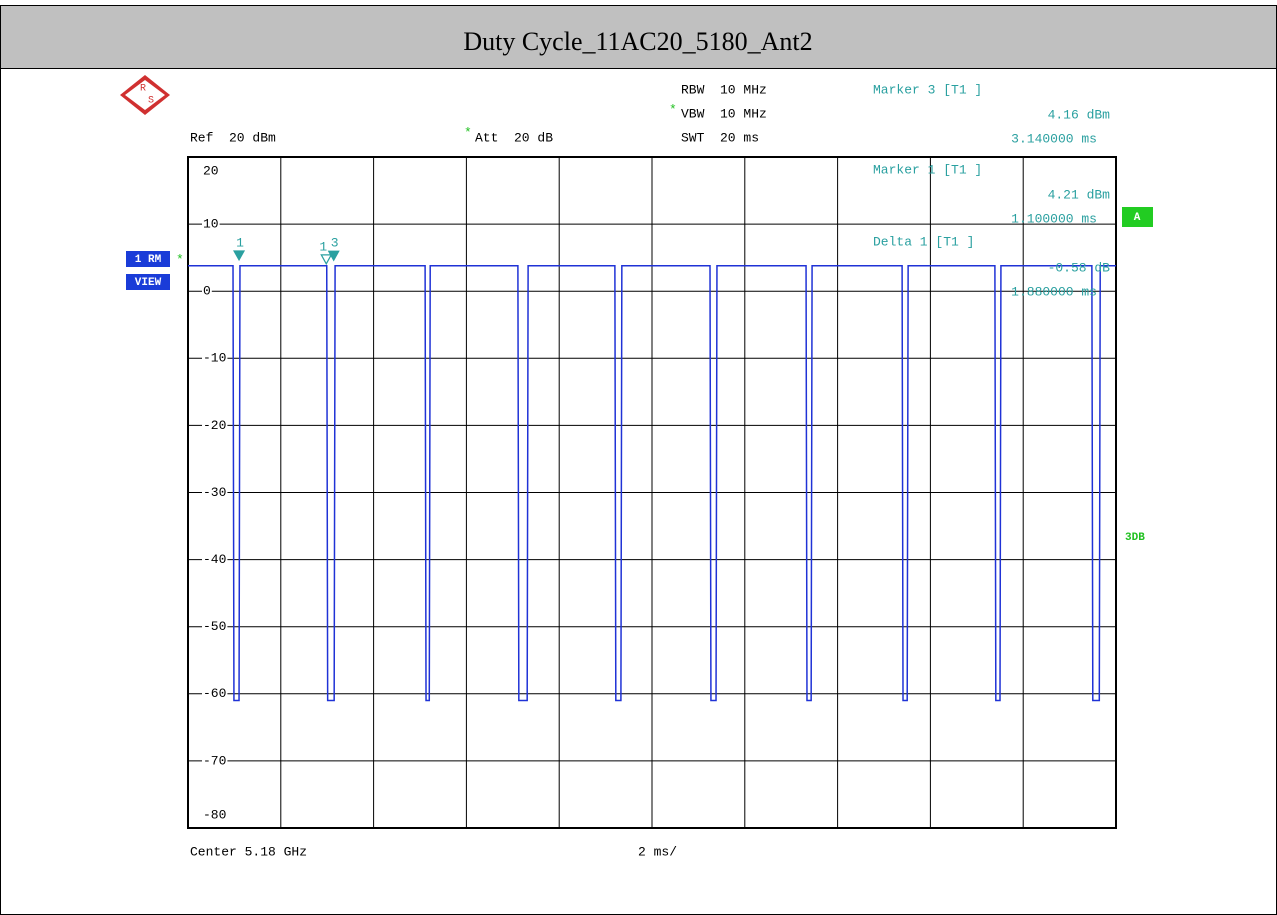  Describe the element at coordinates (1079, 114) in the screenshot. I see `readout-level: 4.16 dBm` at that location.